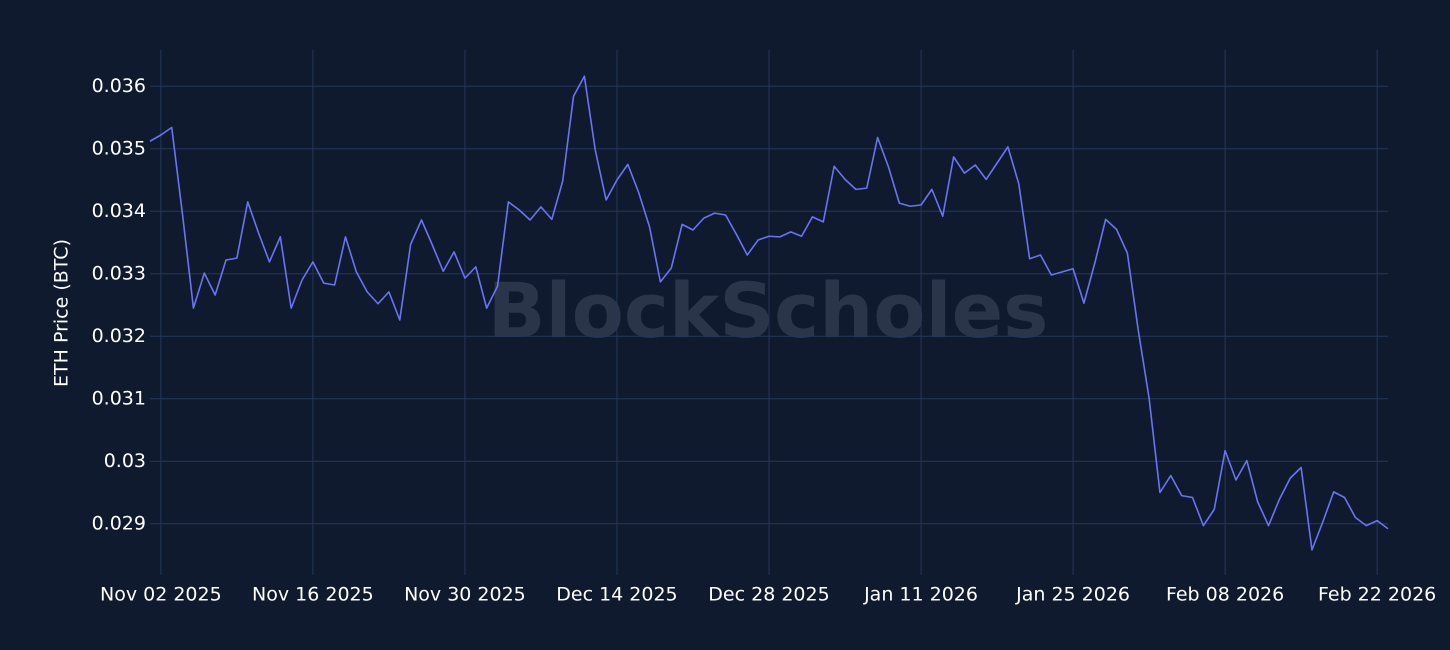  Describe the element at coordinates (119, 273) in the screenshot. I see `y-tick-label: 0.033` at that location.